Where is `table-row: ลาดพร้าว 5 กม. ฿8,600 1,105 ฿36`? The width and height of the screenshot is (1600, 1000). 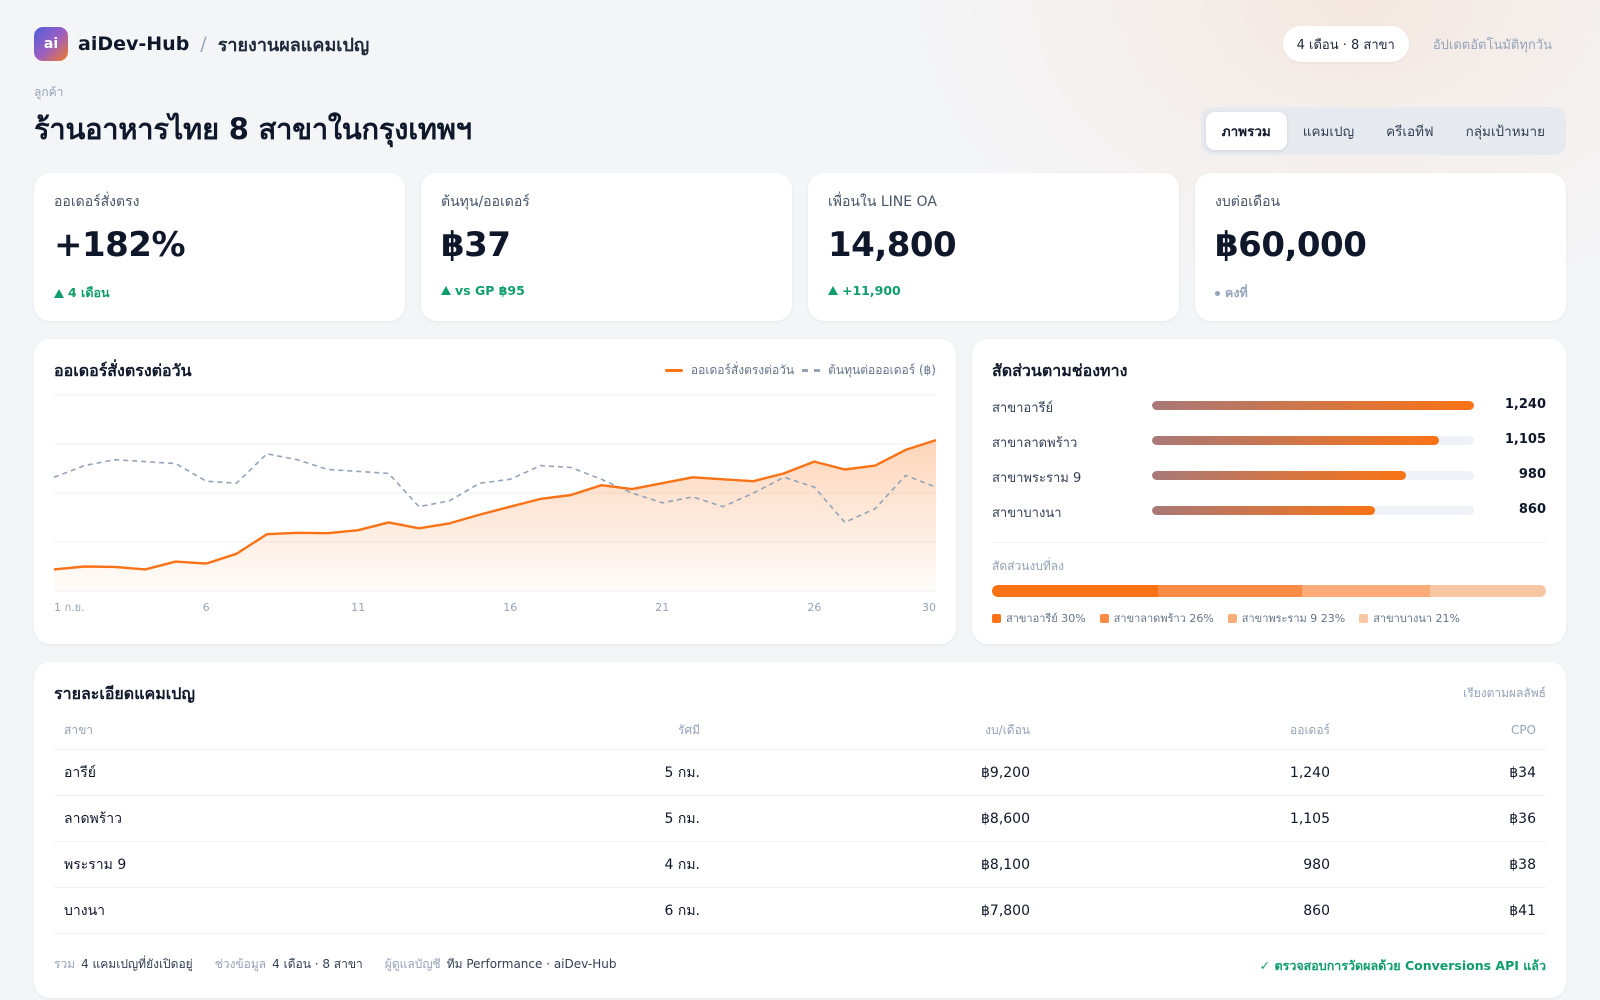
table-row: ลาดพร้าว 5 กม. ฿8,600 1,105 ฿36 is located at coordinates (800, 819).